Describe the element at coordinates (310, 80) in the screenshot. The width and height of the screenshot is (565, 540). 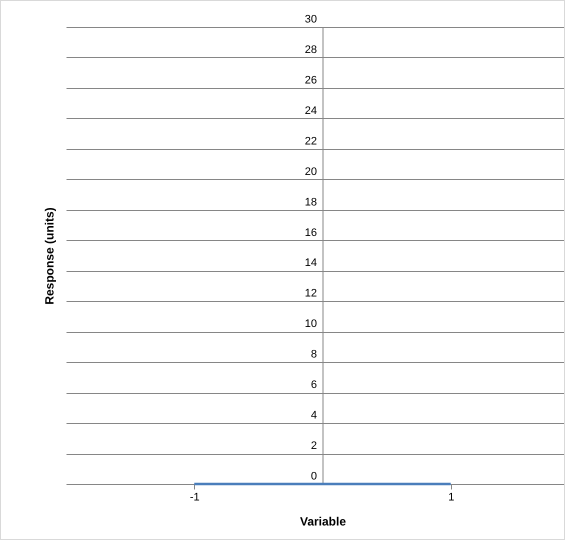
I see `y-tick-label: 26` at that location.